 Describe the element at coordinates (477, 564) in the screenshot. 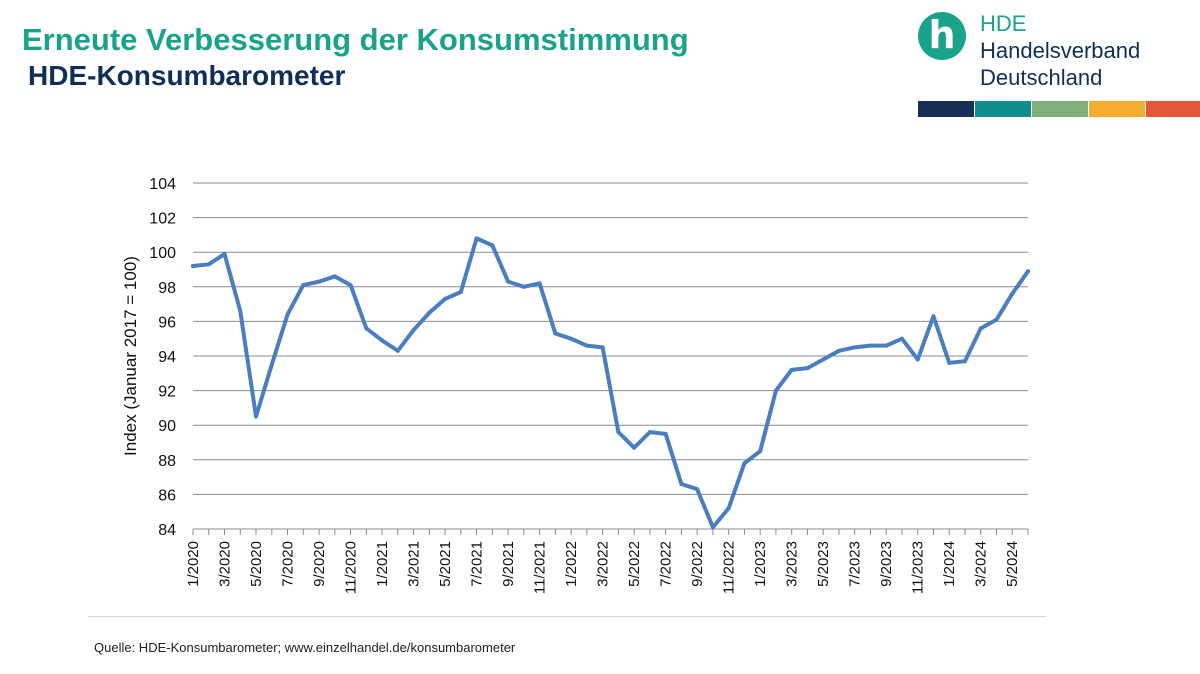

I see `x-tick-label: 7/2021` at that location.